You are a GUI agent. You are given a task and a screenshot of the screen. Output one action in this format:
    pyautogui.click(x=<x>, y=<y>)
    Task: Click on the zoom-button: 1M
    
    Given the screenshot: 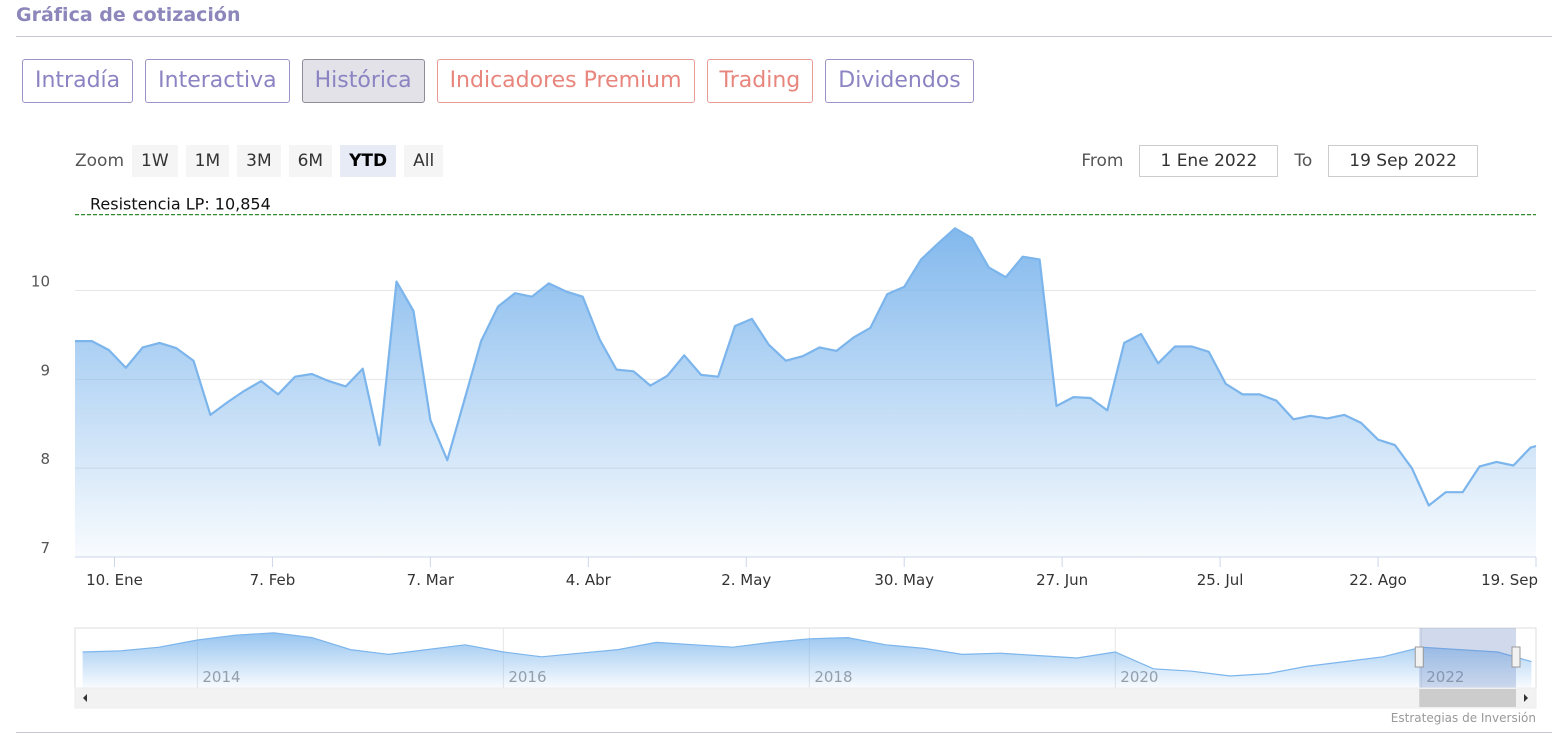 What is the action you would take?
    pyautogui.click(x=207, y=161)
    